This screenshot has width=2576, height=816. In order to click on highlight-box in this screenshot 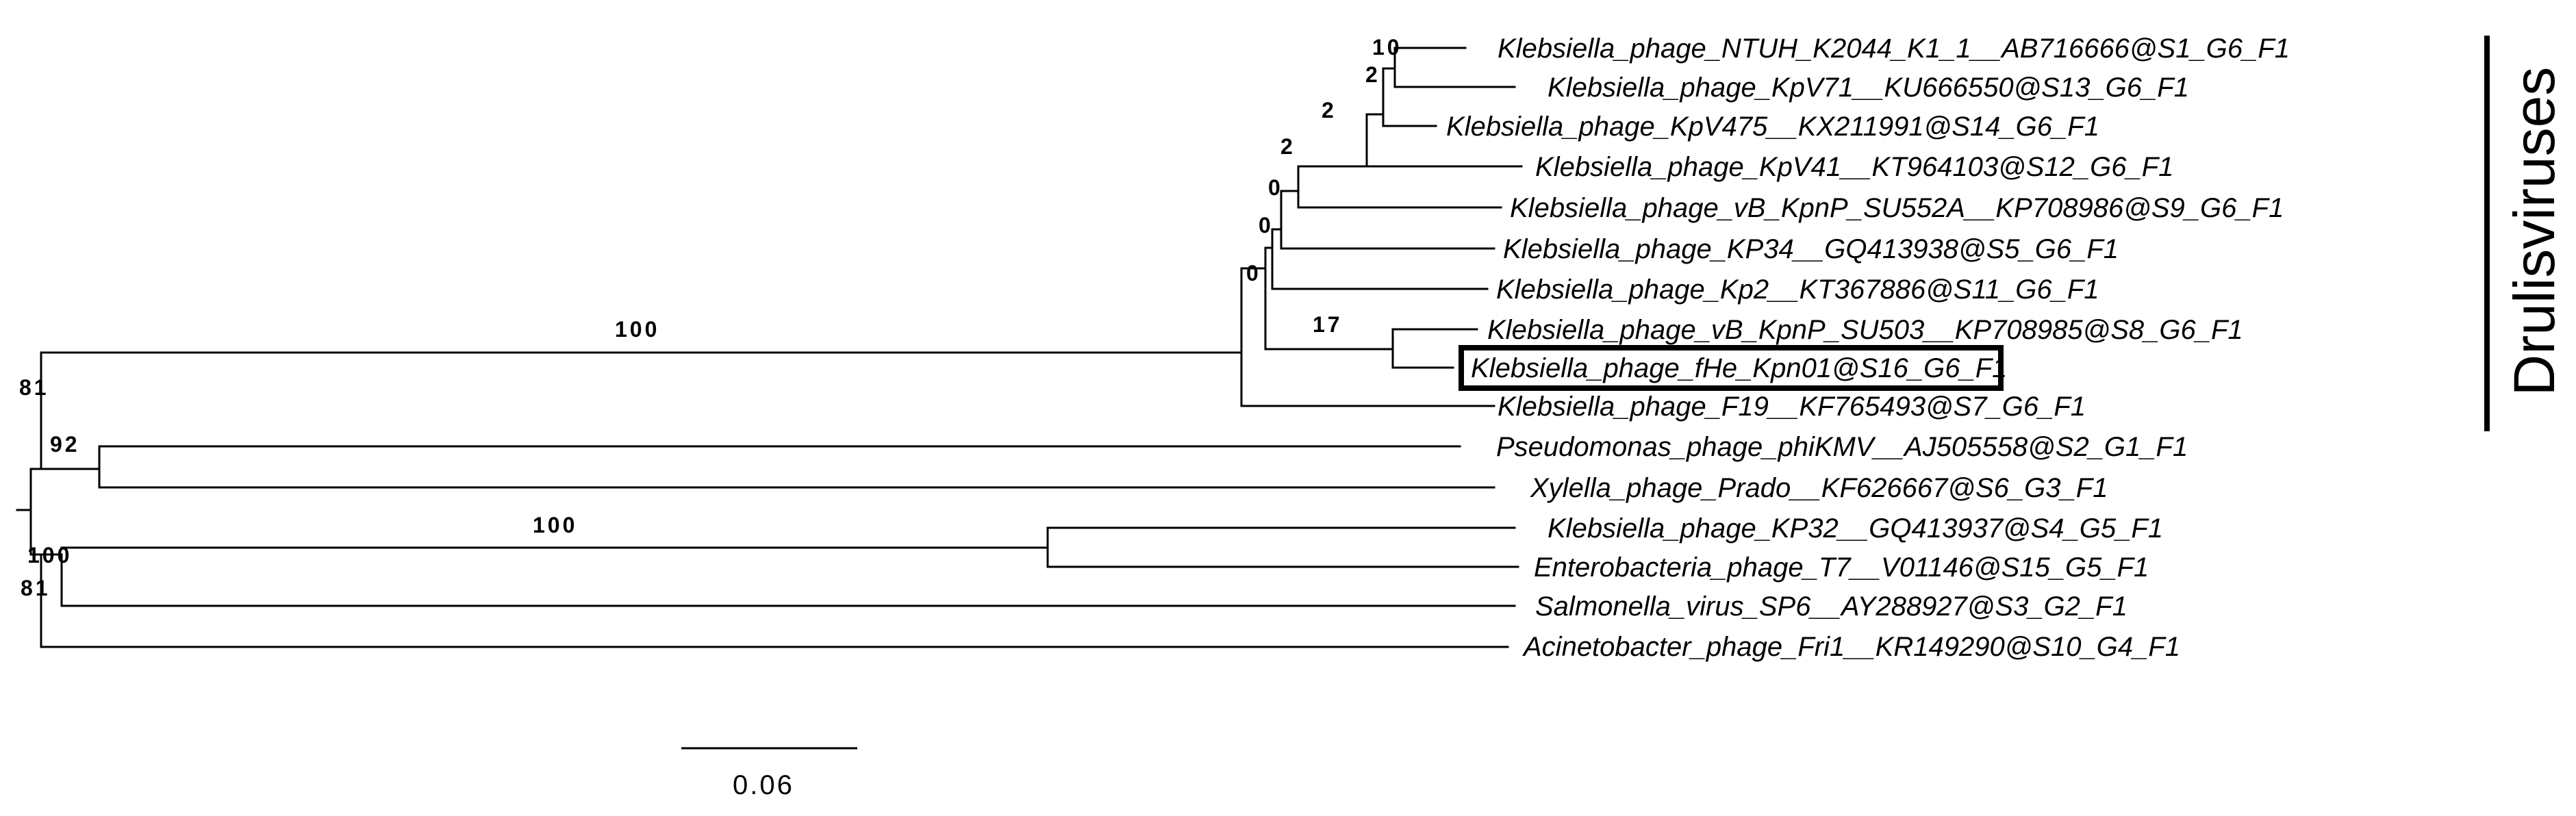, I will do `click(1731, 368)`.